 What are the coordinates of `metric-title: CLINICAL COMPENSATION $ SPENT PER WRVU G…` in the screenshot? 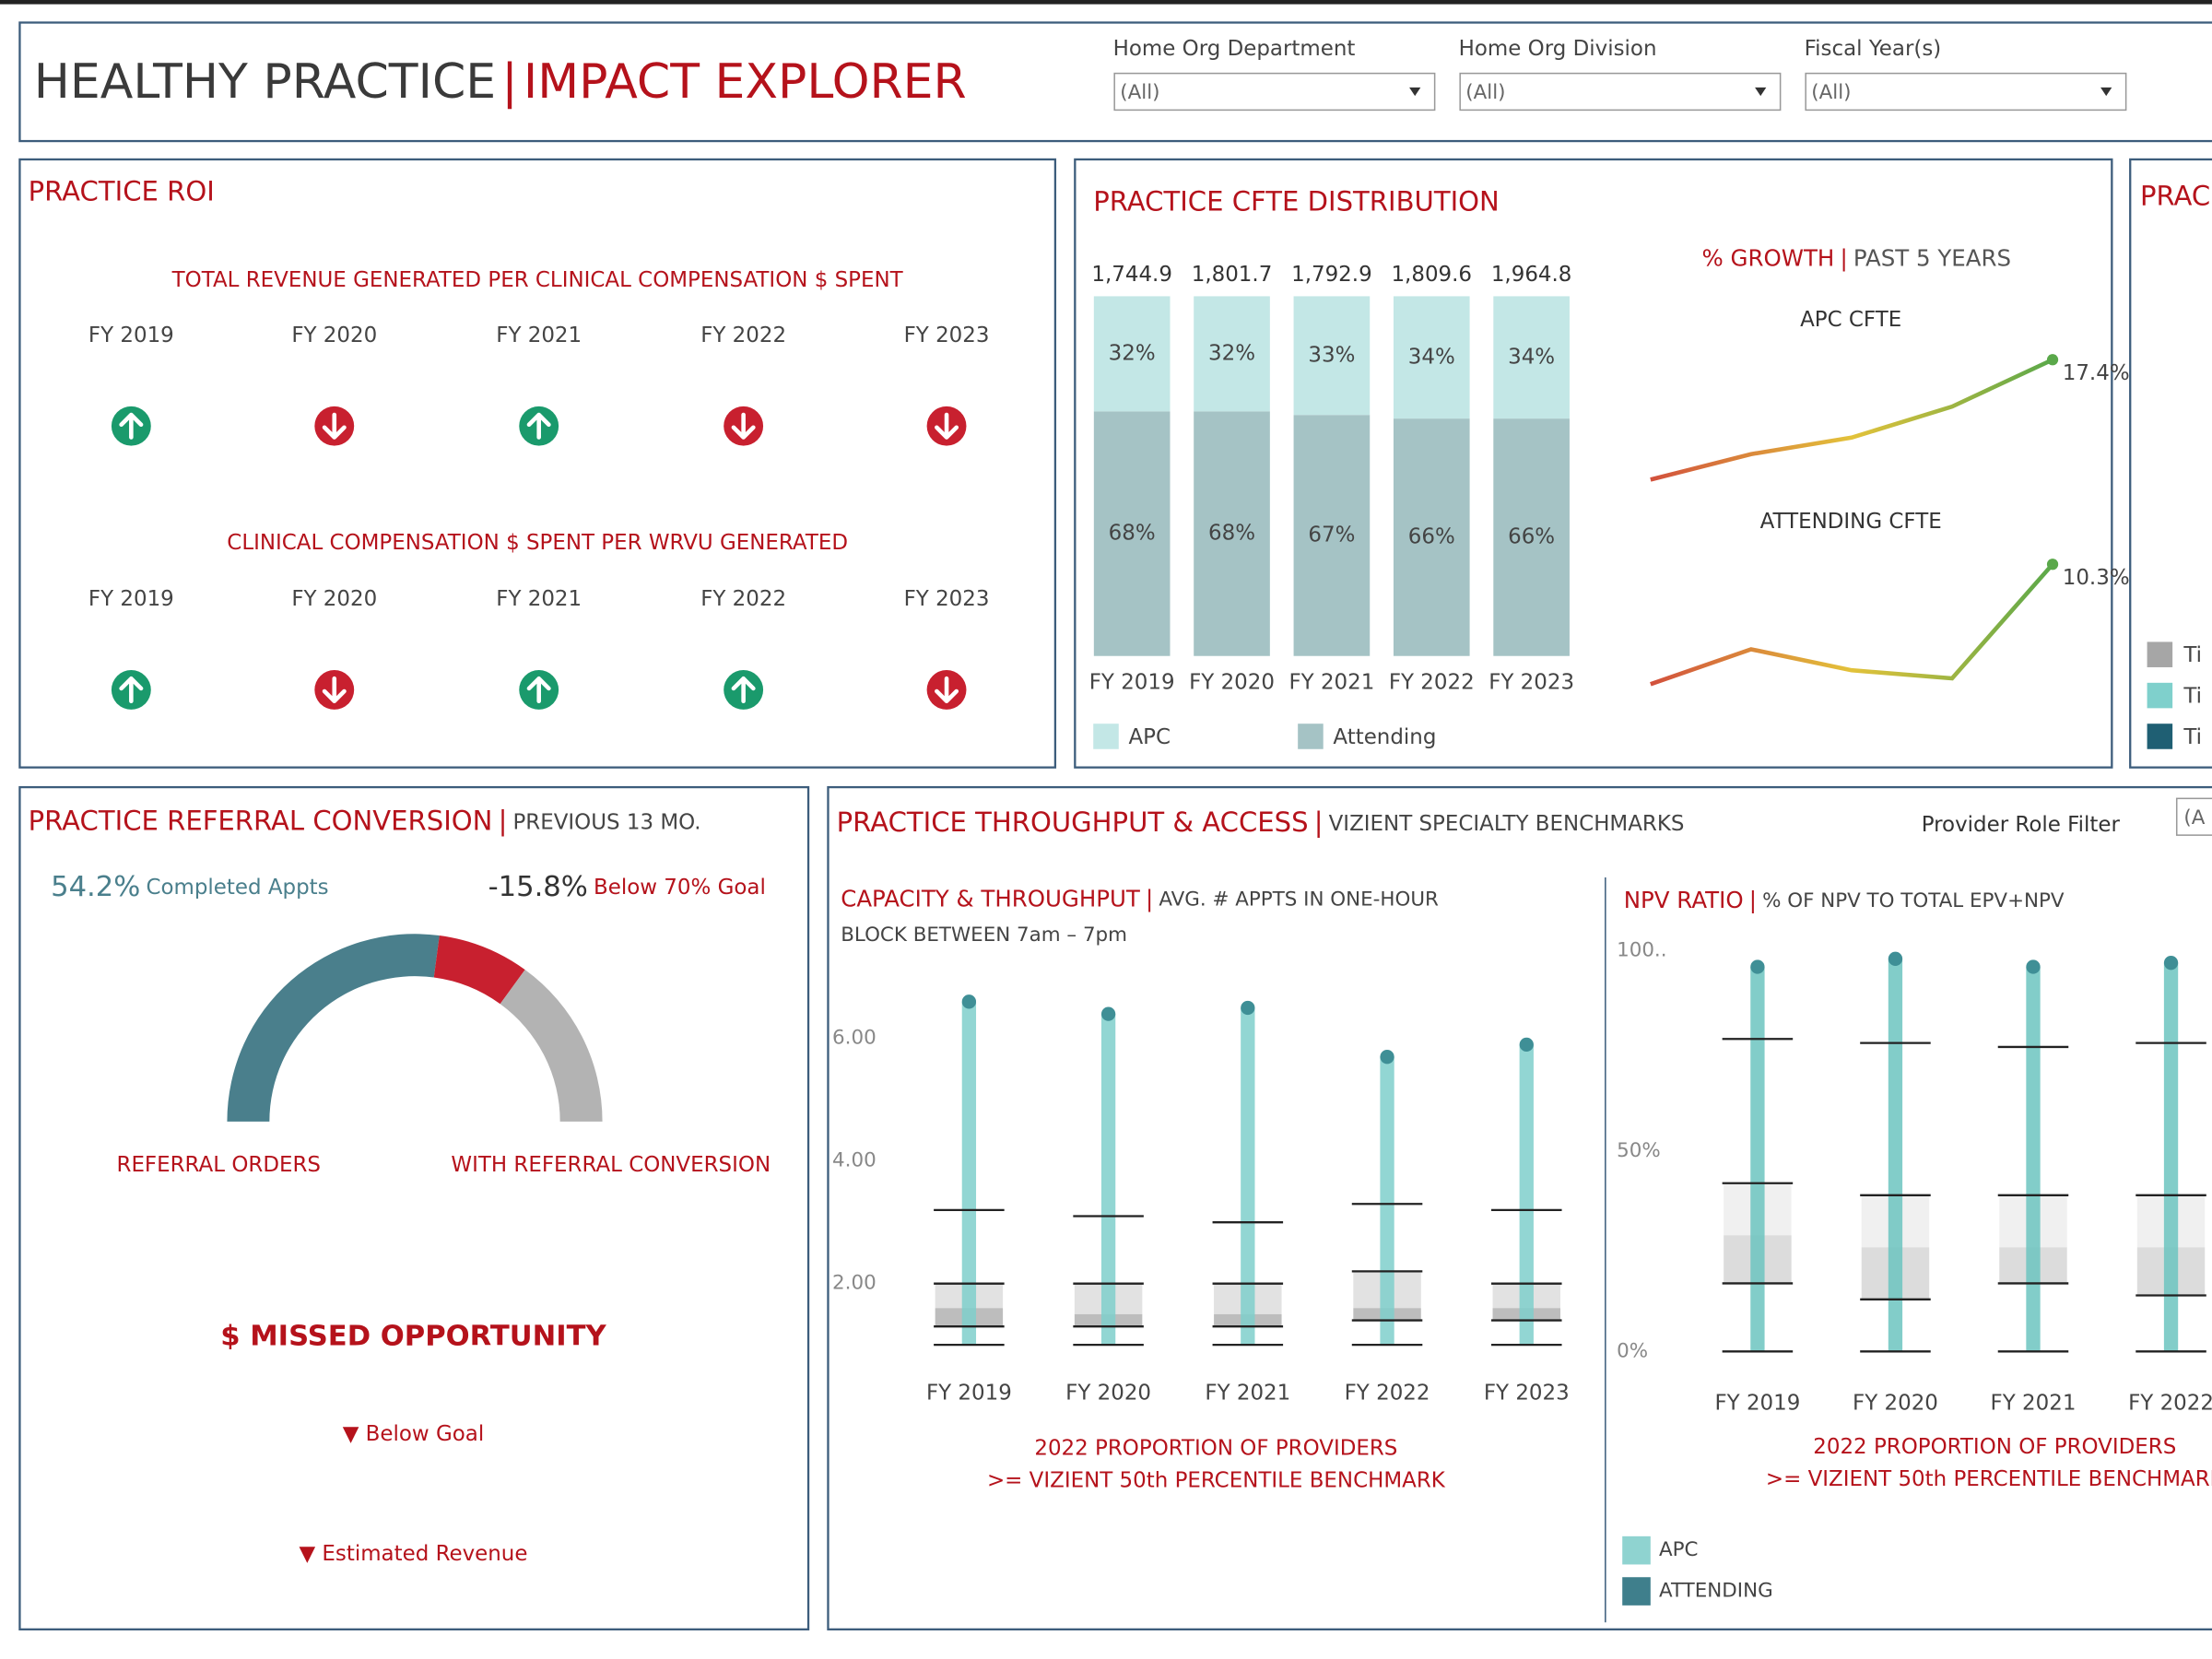 It's located at (537, 543).